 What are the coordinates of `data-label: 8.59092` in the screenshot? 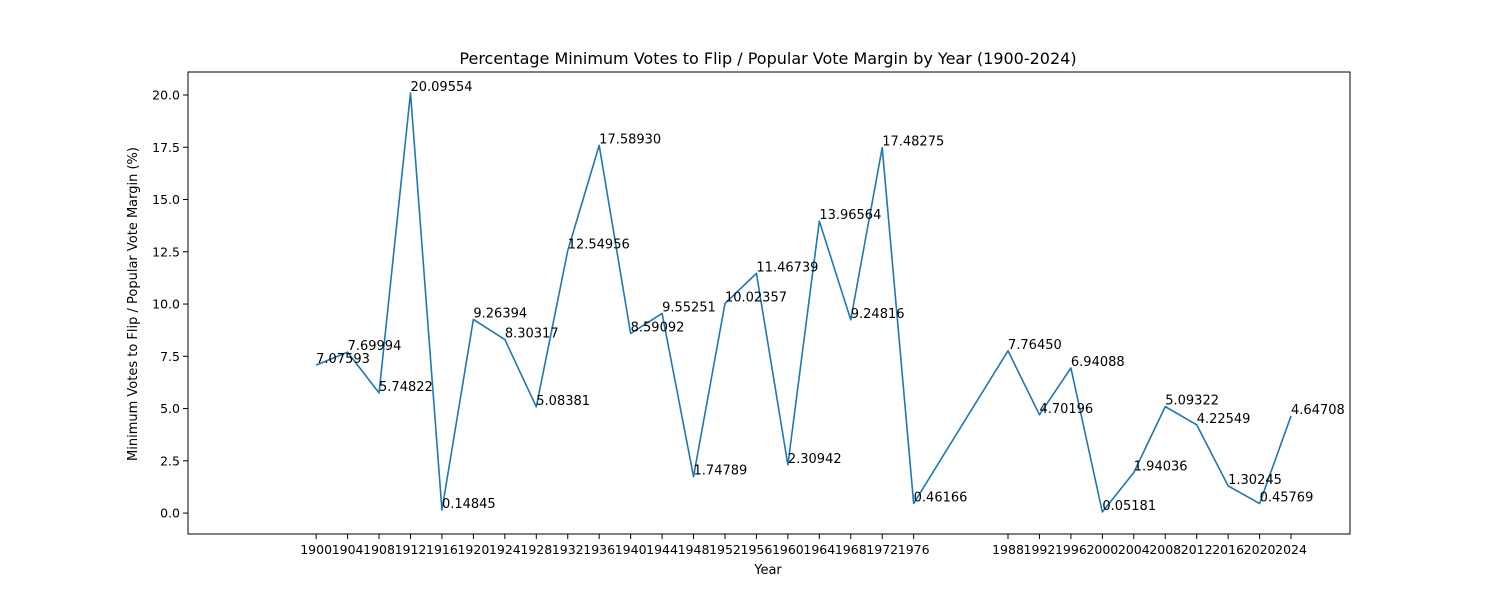 It's located at (658, 328).